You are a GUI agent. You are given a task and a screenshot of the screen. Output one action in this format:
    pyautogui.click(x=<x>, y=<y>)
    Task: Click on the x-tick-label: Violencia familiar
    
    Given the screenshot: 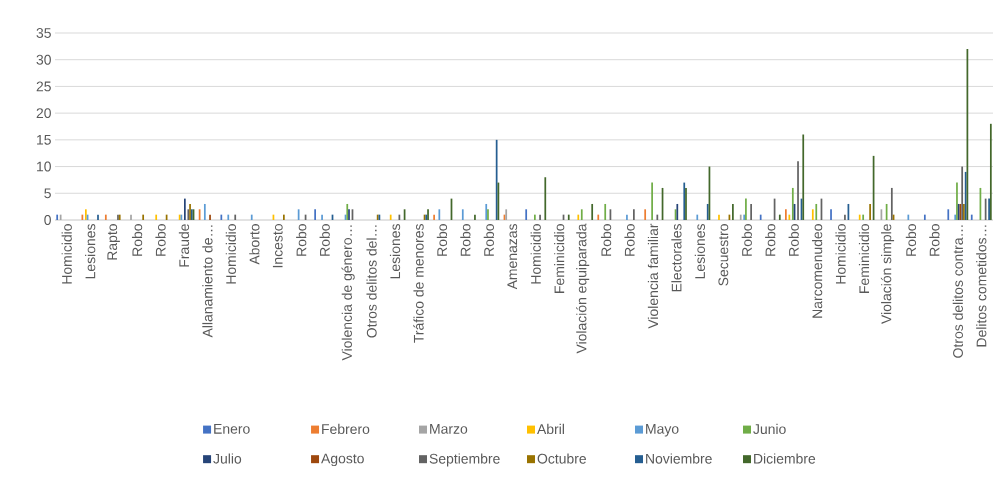 What is the action you would take?
    pyautogui.click(x=653, y=276)
    